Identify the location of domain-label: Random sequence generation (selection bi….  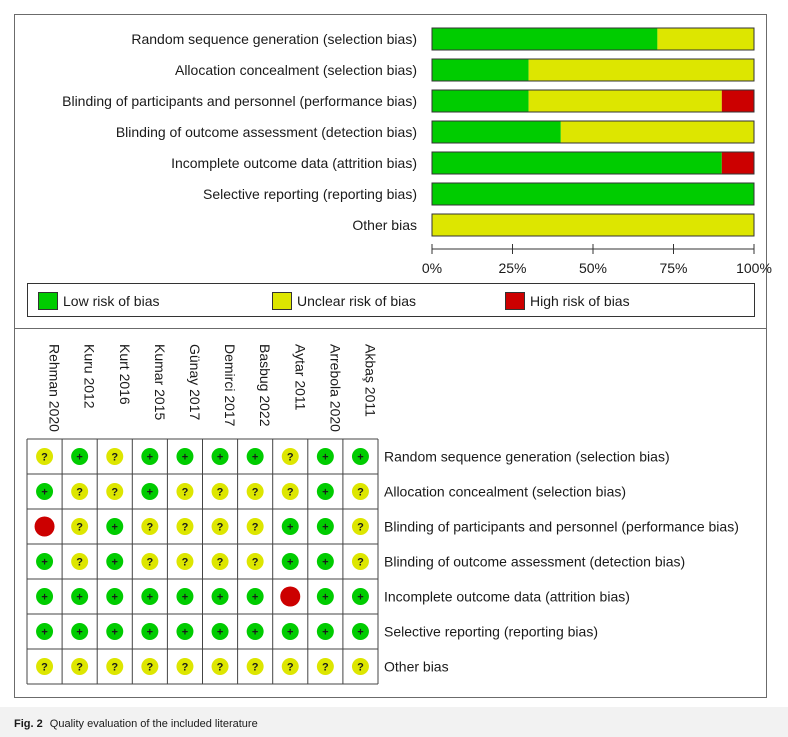
(527, 457).